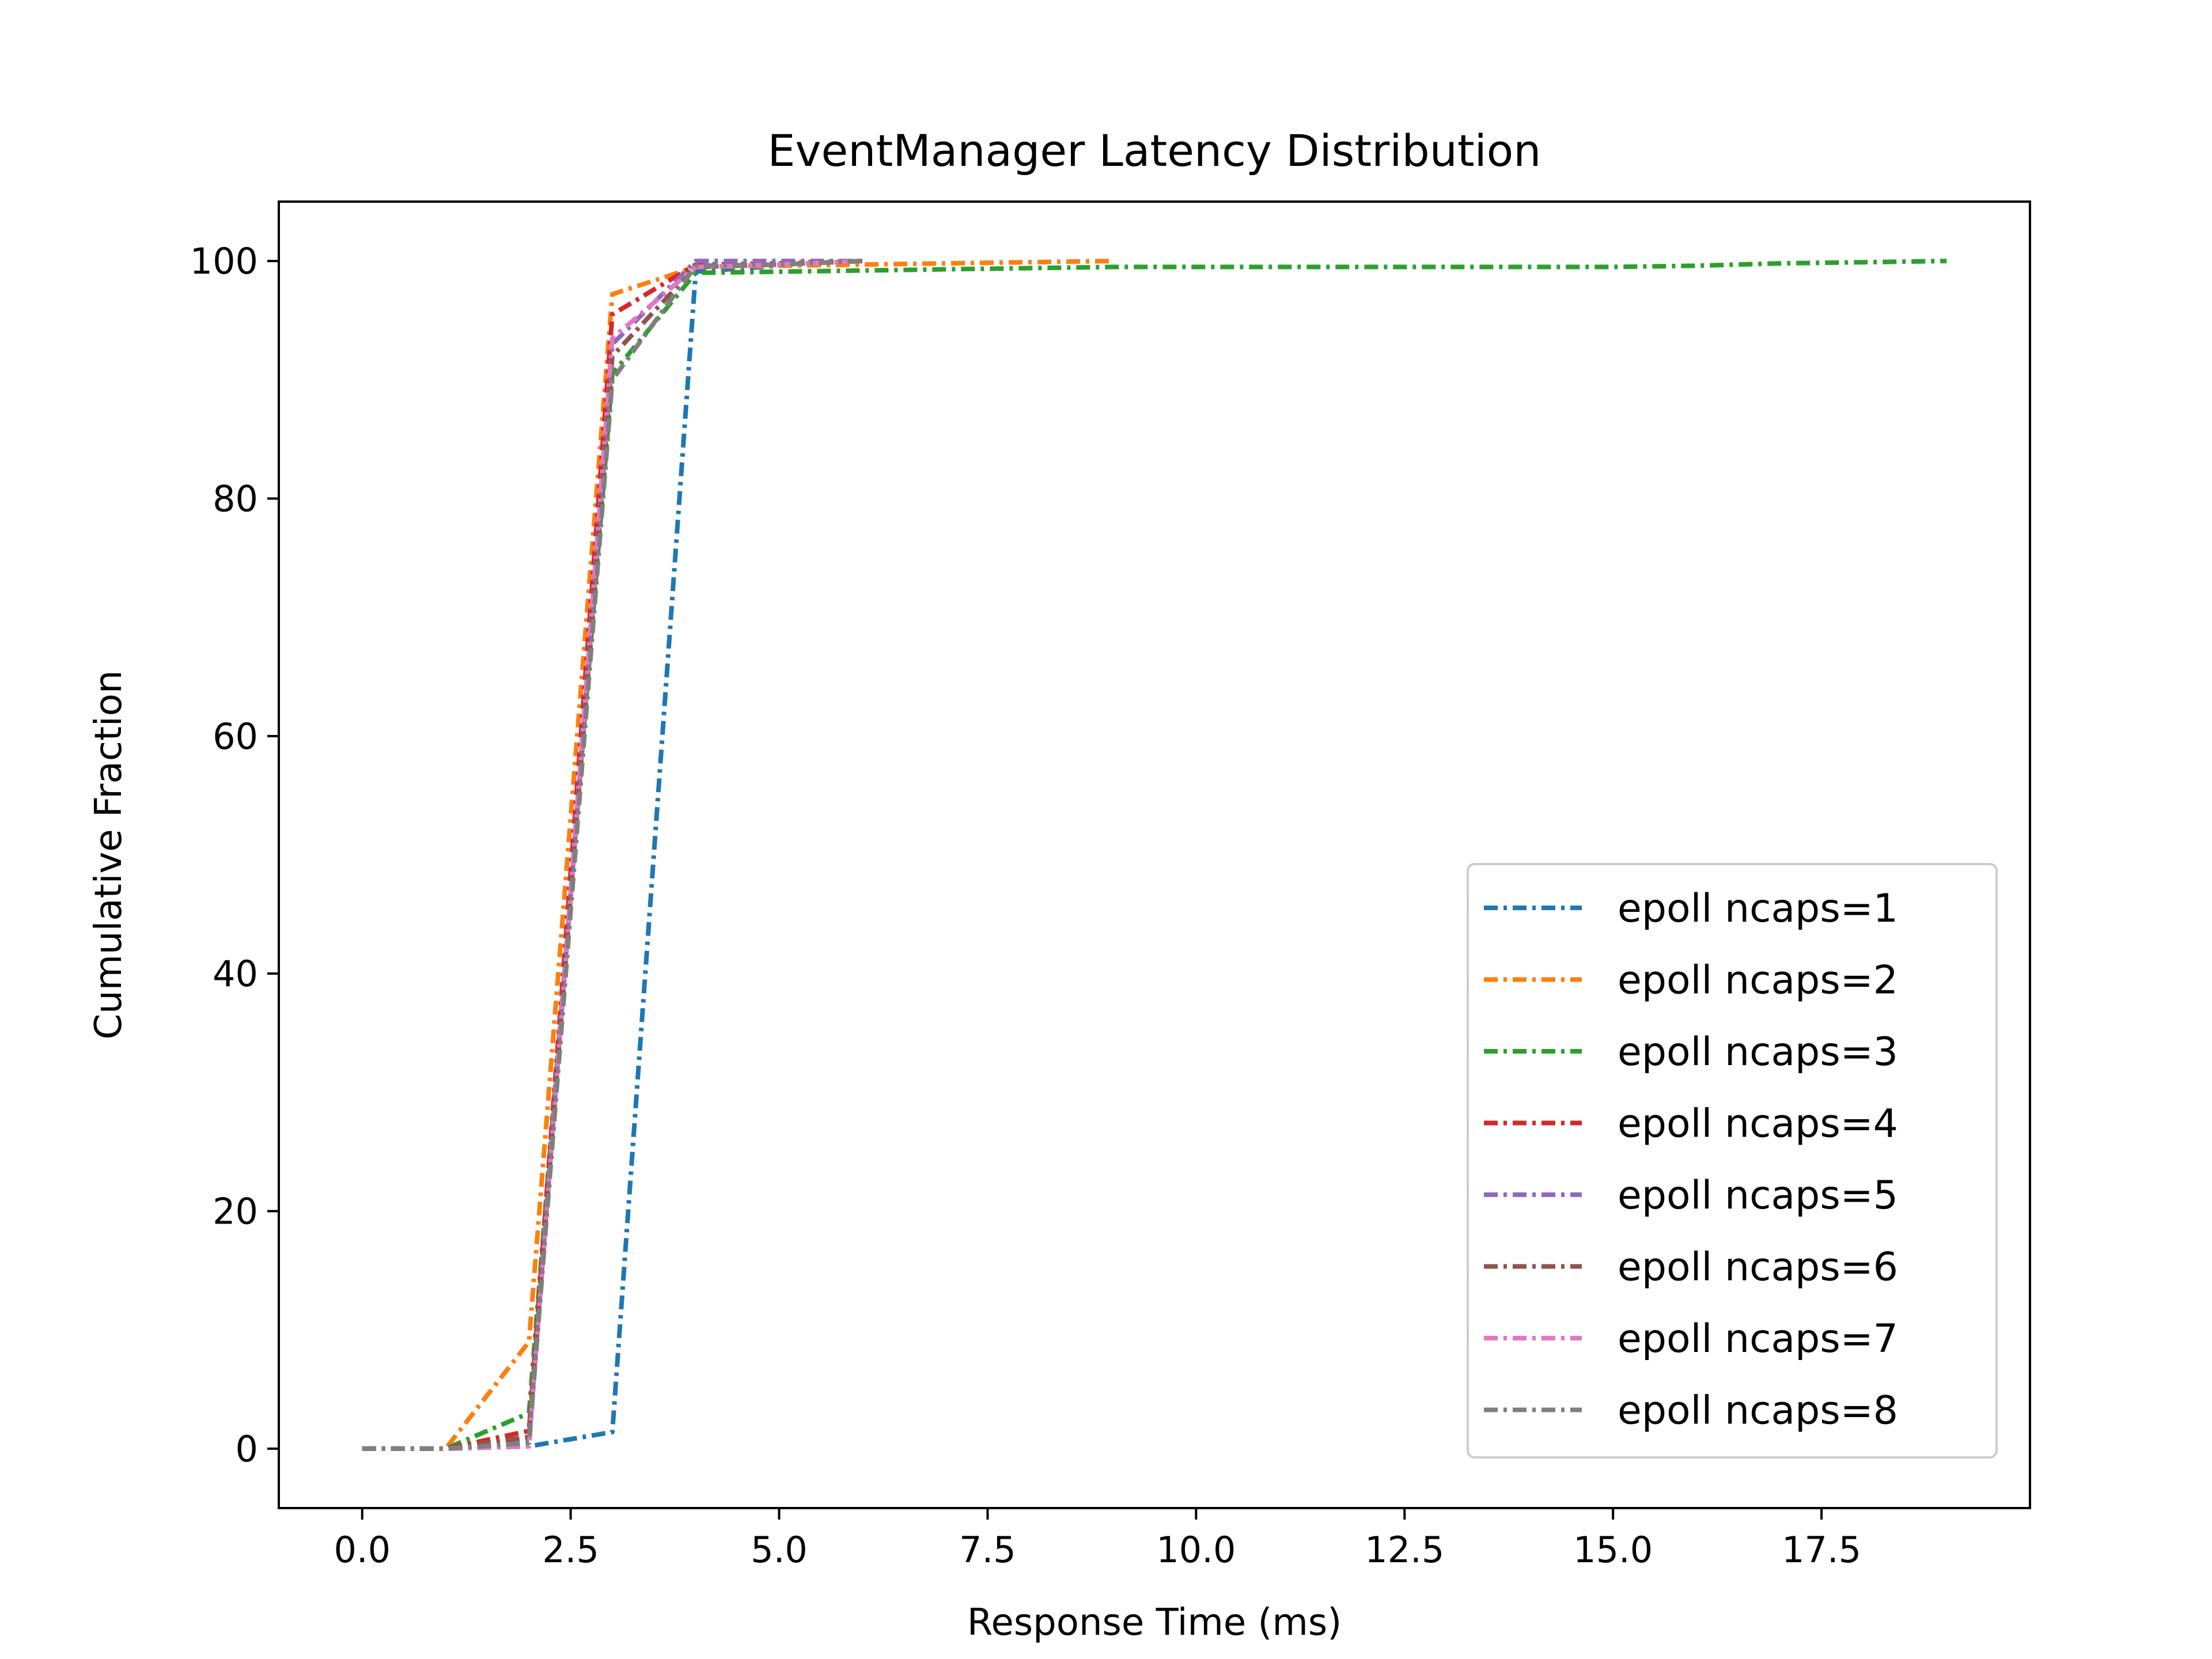 The height and width of the screenshot is (1659, 2212). Describe the element at coordinates (1758, 1052) in the screenshot. I see `legend-label-ncaps-3: epoll ncaps=3` at that location.